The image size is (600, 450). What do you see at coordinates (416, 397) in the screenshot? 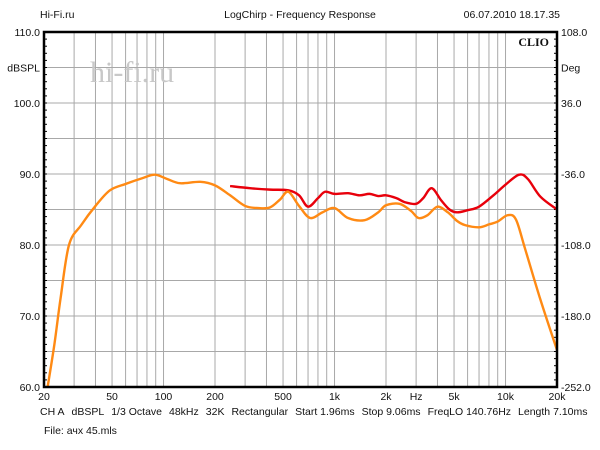
I see `x-axis-label: Hz` at bounding box center [416, 397].